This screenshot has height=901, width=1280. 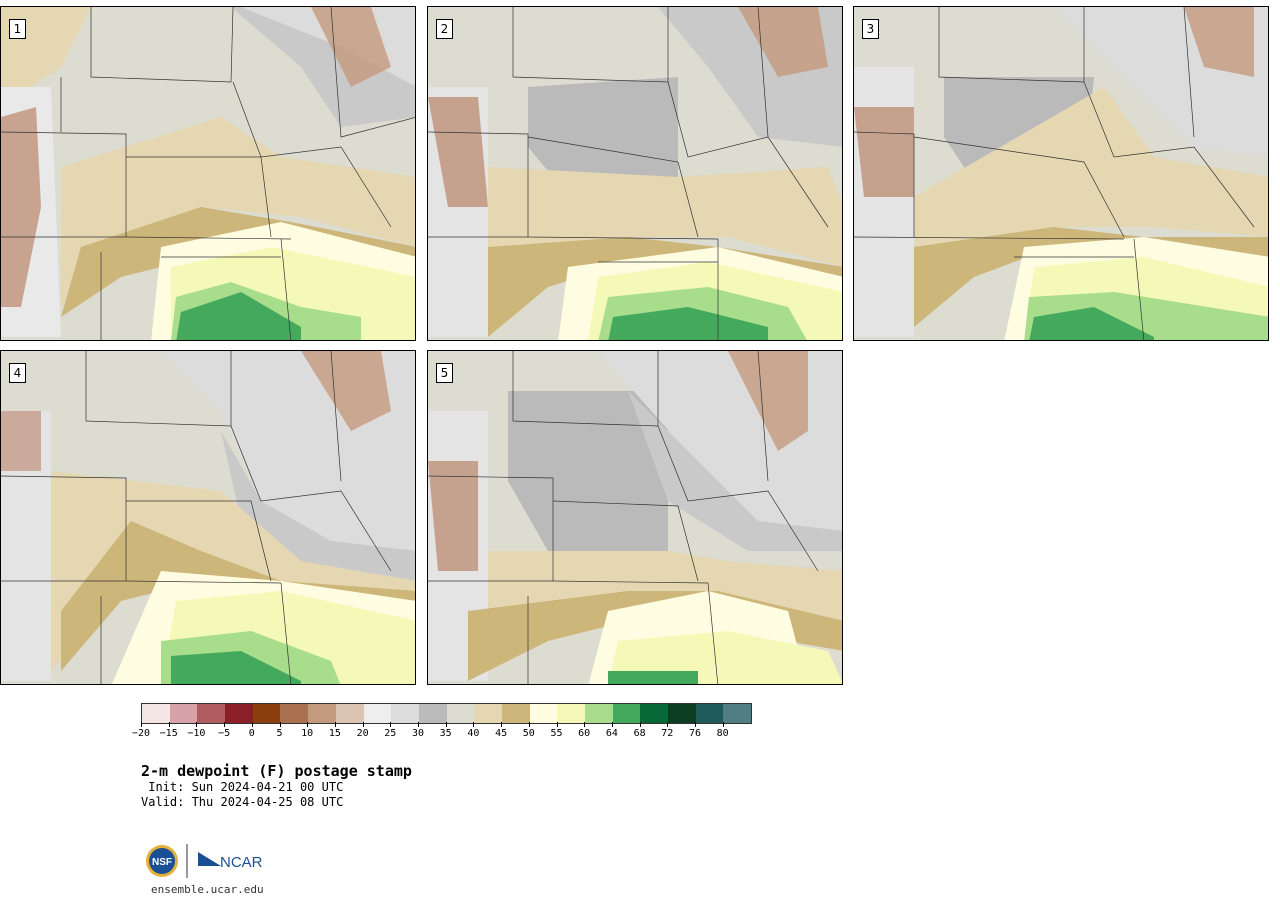 I want to click on colorbar-tick-label: −20, so click(x=141, y=733).